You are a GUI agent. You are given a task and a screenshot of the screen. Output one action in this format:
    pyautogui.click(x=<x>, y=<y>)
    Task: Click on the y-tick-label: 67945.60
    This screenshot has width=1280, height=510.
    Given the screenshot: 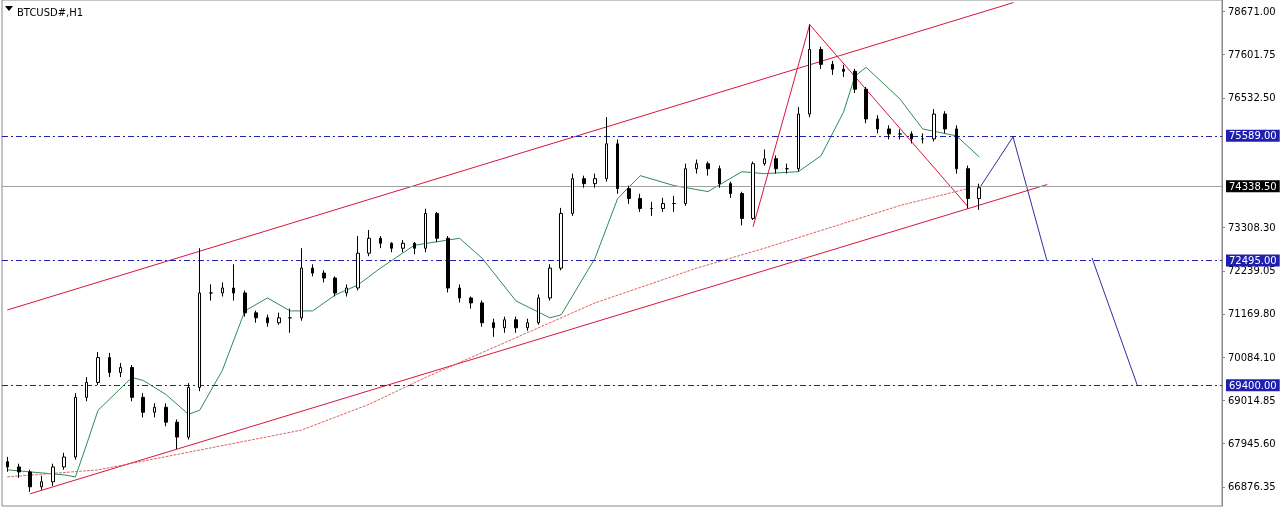 What is the action you would take?
    pyautogui.click(x=1252, y=444)
    